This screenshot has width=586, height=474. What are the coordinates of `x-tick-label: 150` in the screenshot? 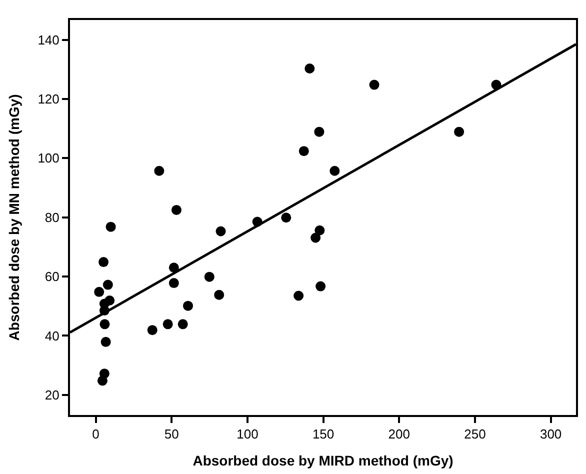 It's located at (323, 434).